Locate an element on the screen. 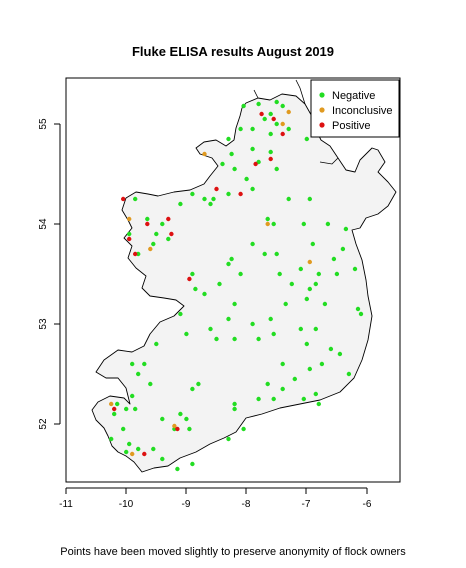 The image size is (466, 568). legend-label-negative: Negative is located at coordinates (353, 96).